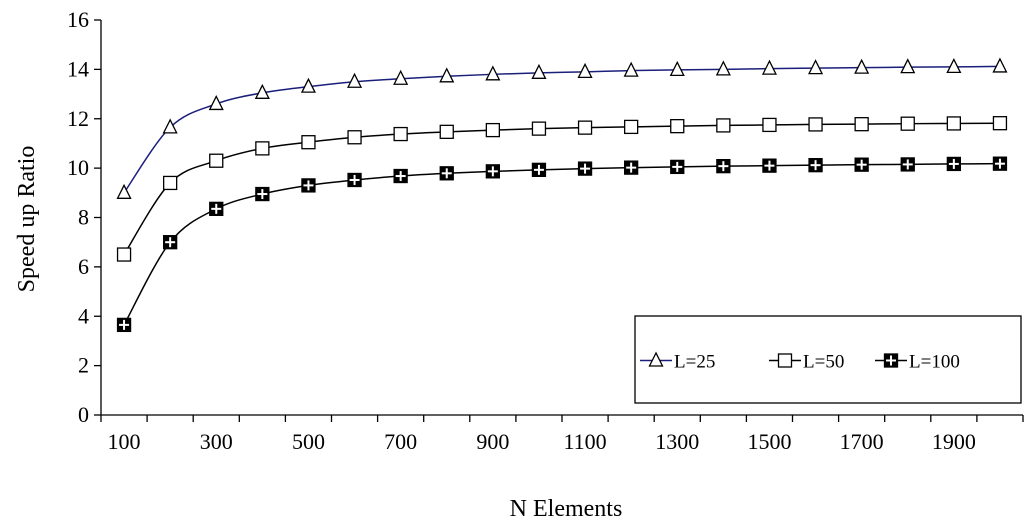  What do you see at coordinates (823, 362) in the screenshot?
I see `legend-label-1: L=50` at bounding box center [823, 362].